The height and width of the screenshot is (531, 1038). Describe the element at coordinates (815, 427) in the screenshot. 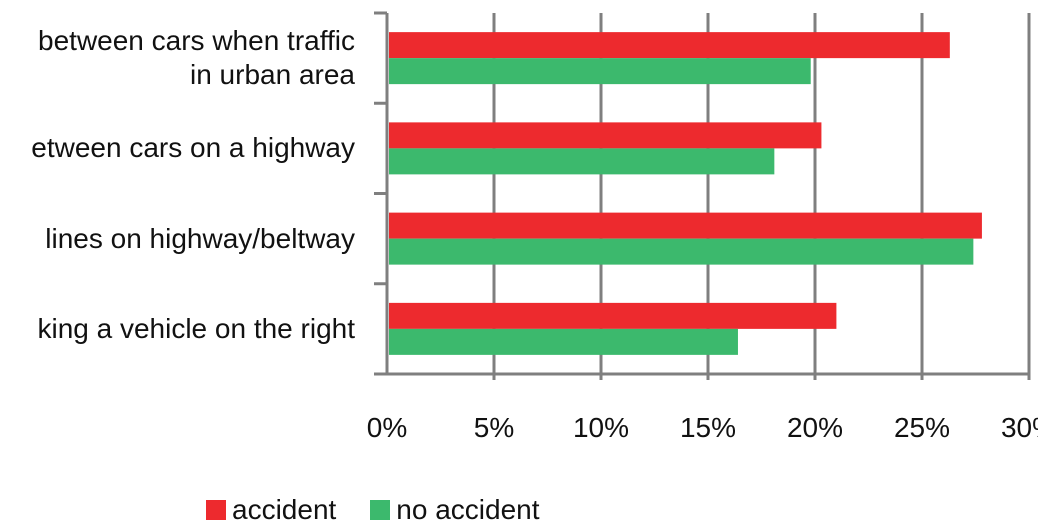

I see `x-tick-label: 20%` at that location.